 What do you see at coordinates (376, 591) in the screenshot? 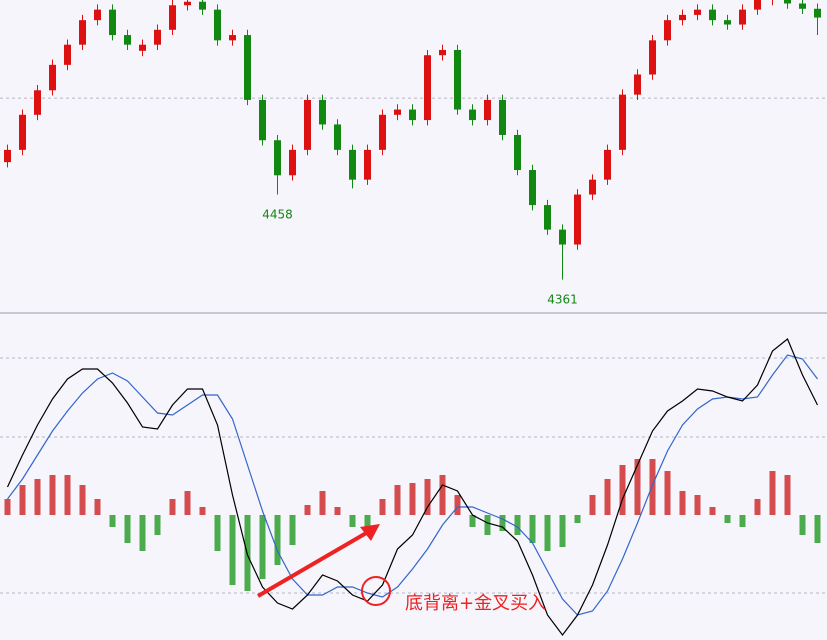
I see `highlight-circle` at bounding box center [376, 591].